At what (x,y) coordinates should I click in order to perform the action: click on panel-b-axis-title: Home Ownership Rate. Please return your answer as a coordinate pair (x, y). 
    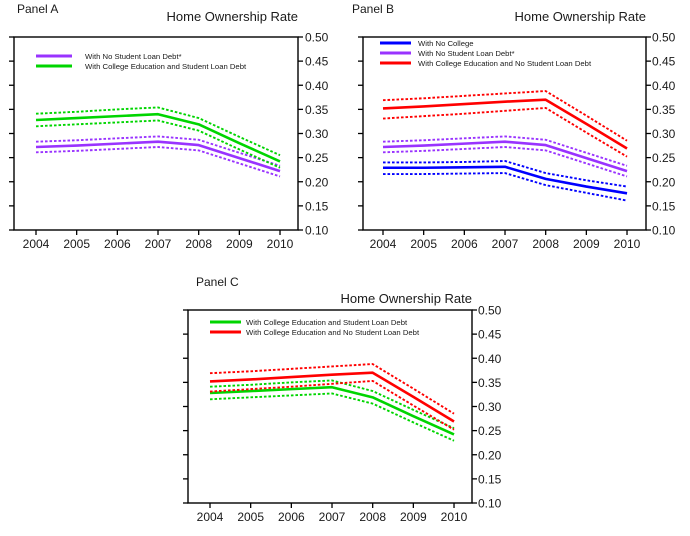
    Looking at the image, I should click on (580, 16).